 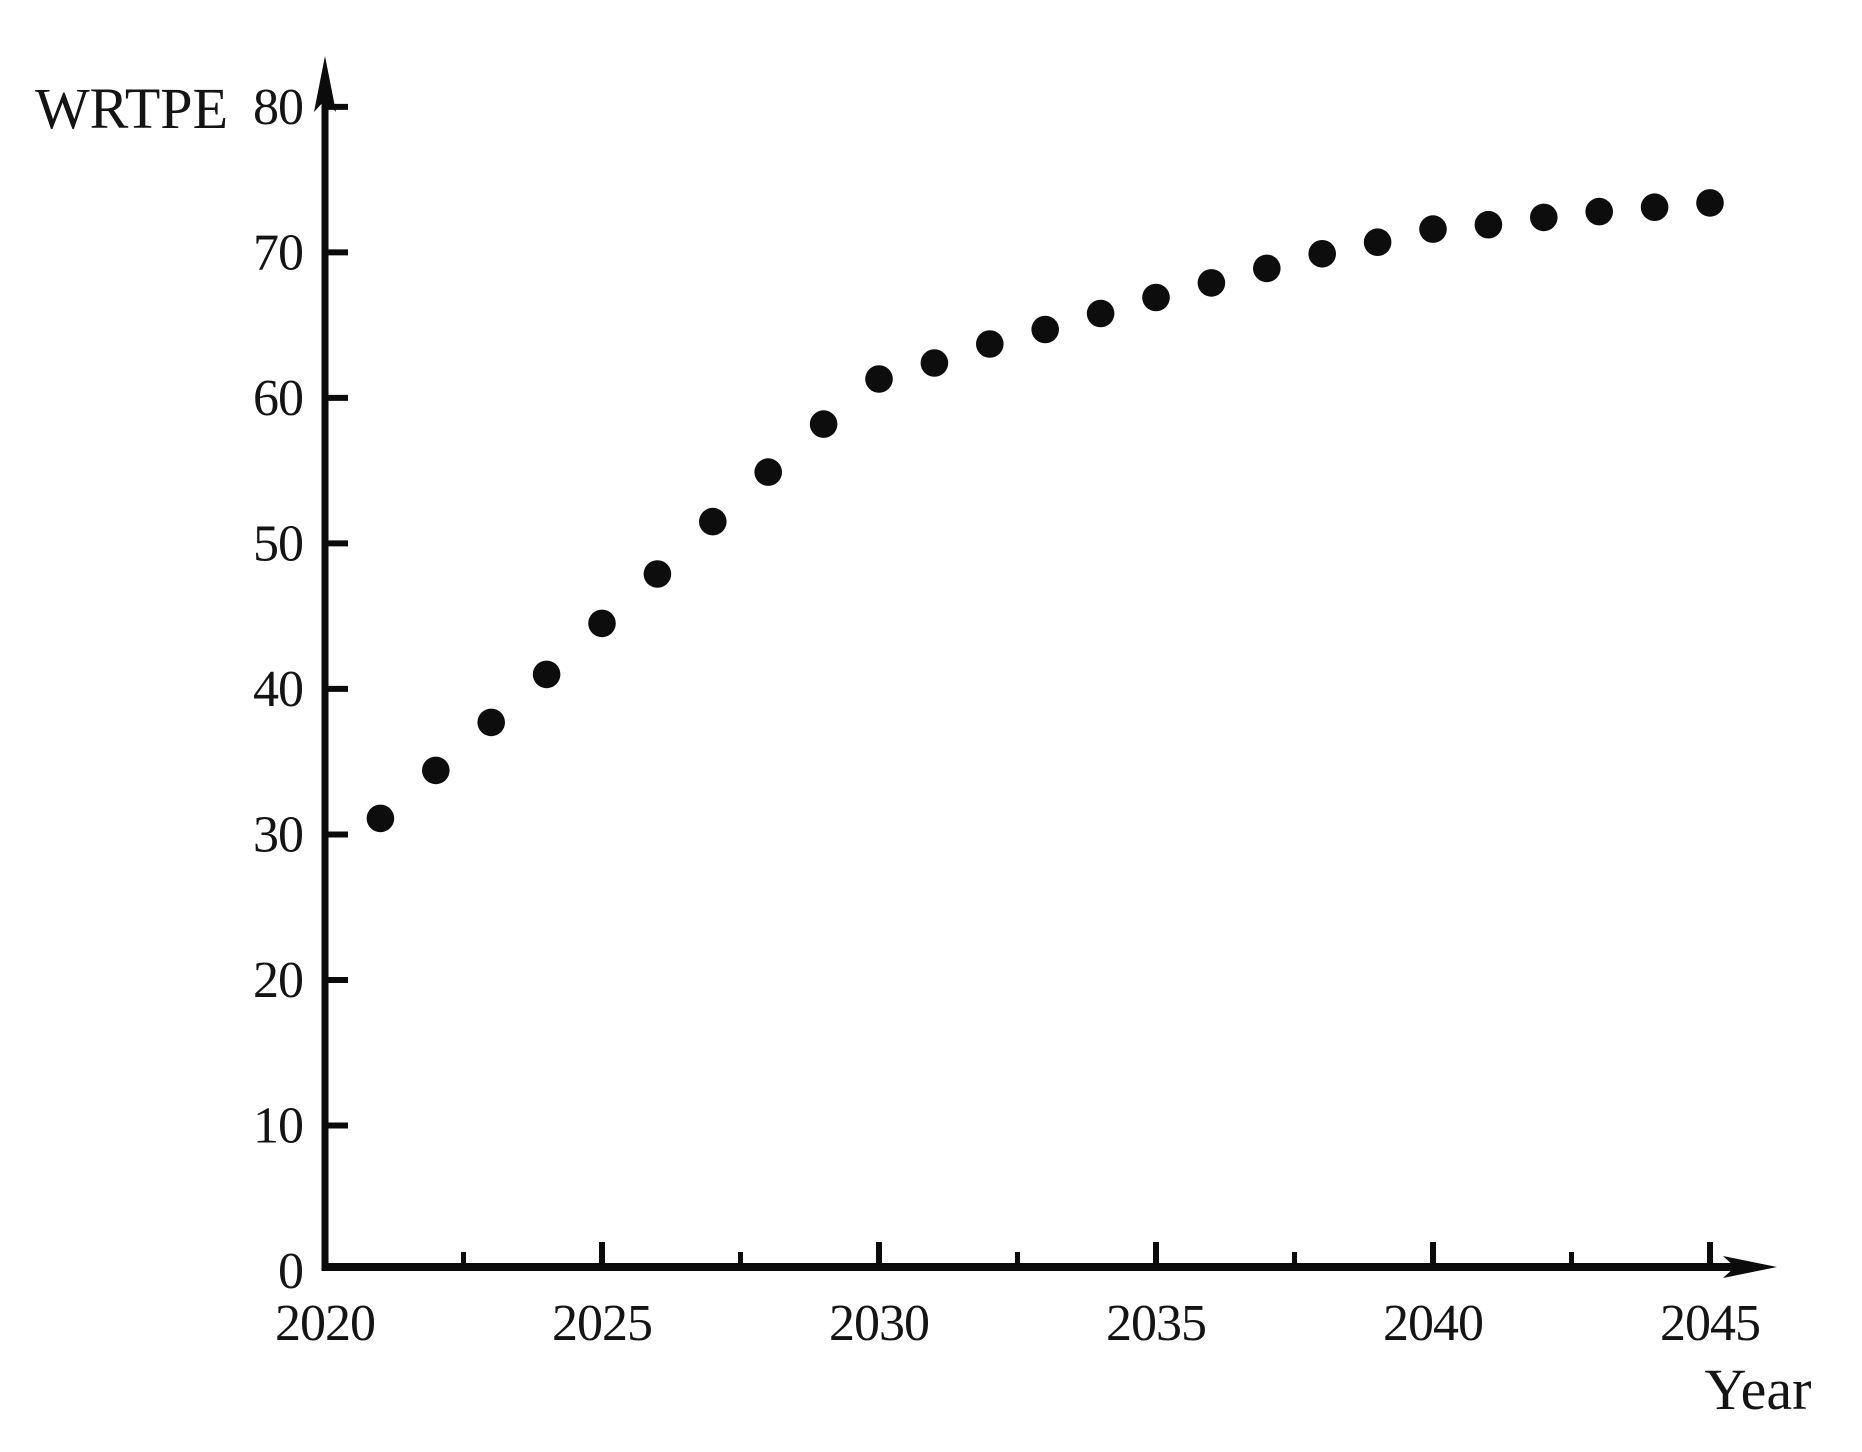 I want to click on x-tick-label: 2020, so click(x=325, y=1323).